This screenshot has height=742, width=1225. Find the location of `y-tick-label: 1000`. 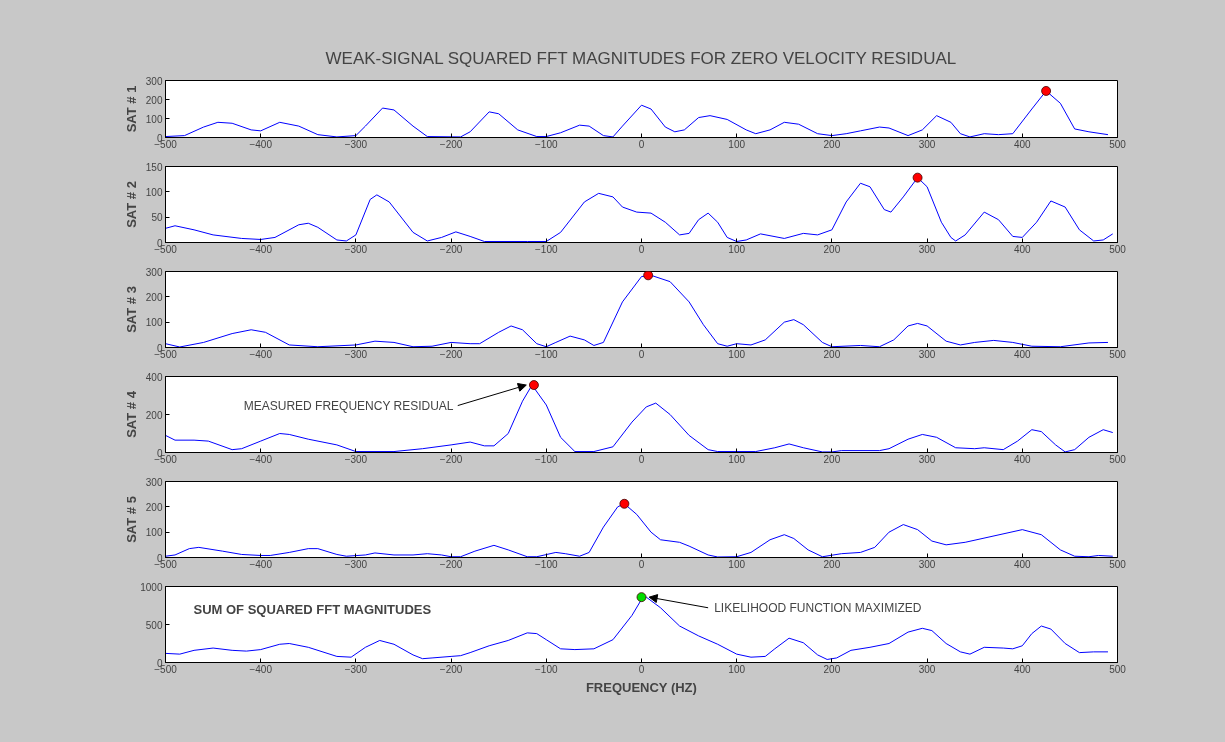

y-tick-label: 1000 is located at coordinates (151, 587).